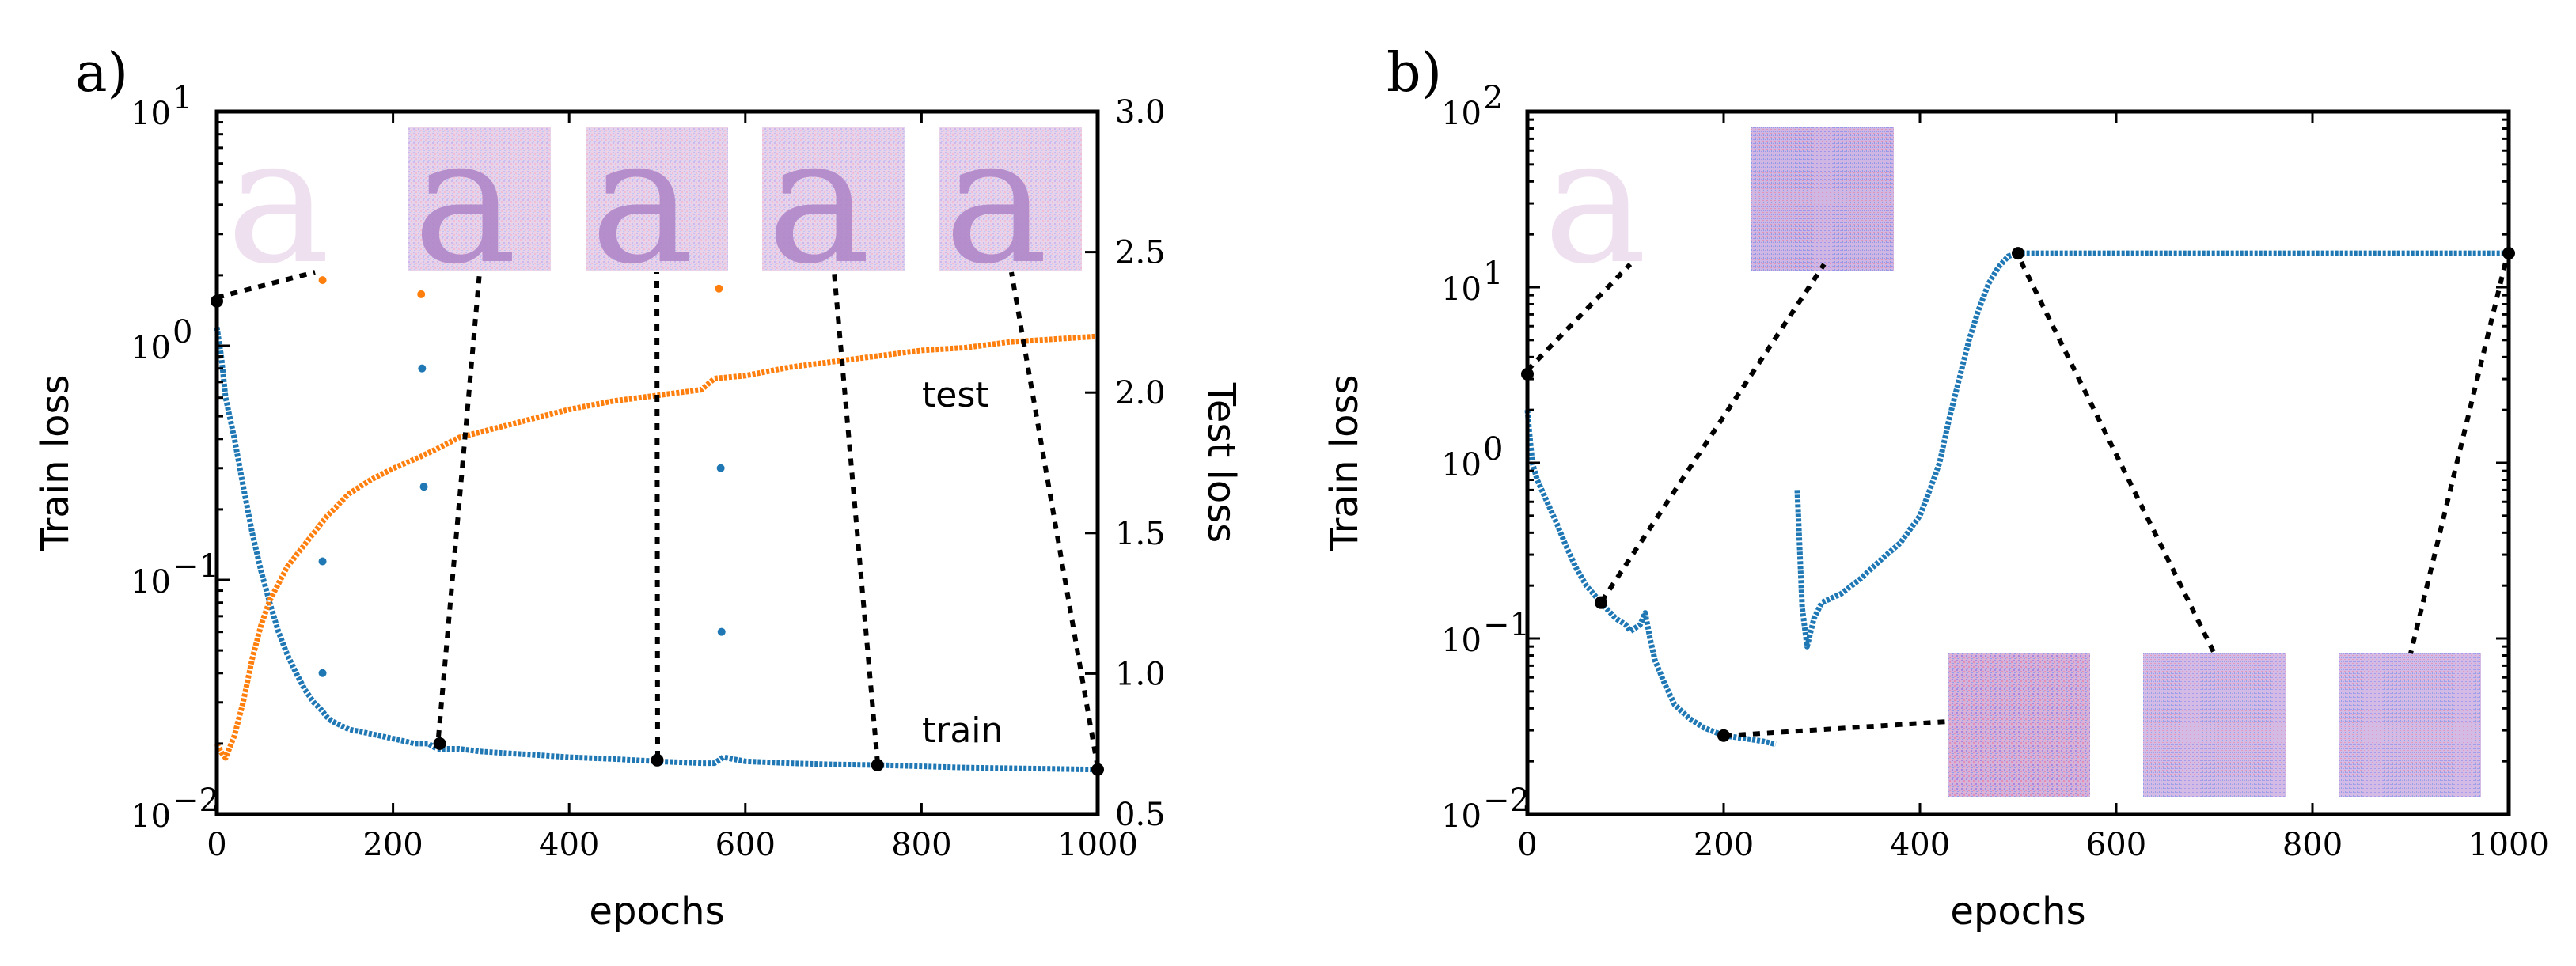  I want to click on inset-image-a-3: a, so click(833, 201).